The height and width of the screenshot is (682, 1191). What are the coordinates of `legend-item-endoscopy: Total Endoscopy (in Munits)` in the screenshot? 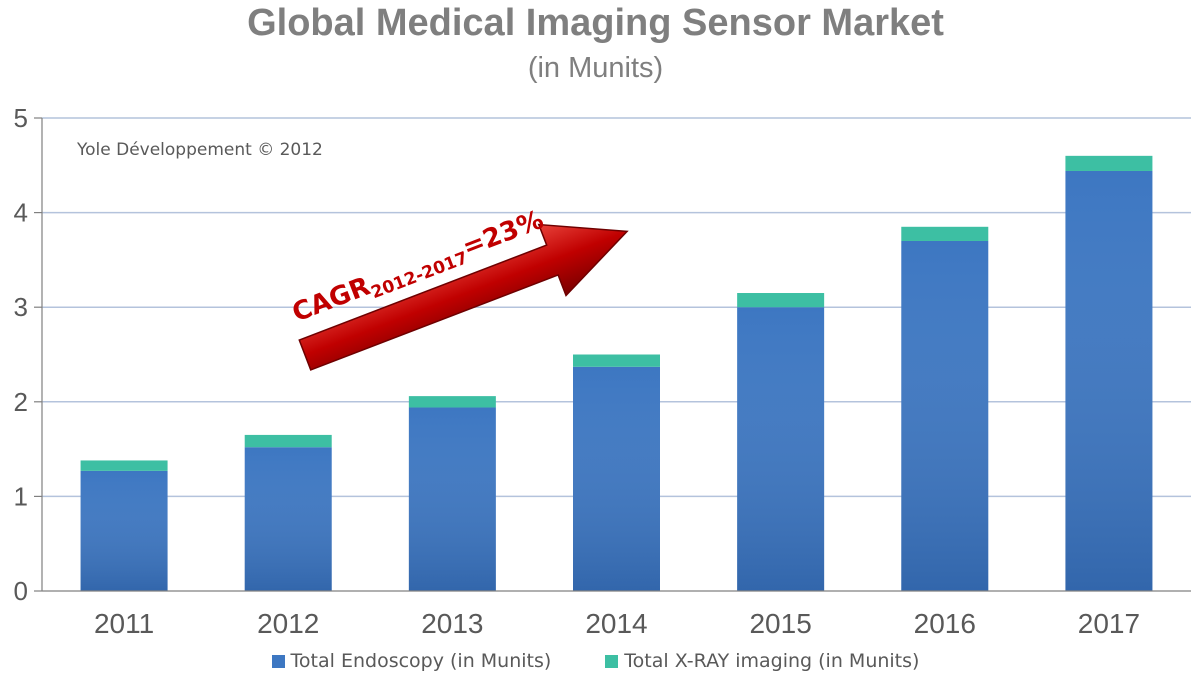 It's located at (411, 661).